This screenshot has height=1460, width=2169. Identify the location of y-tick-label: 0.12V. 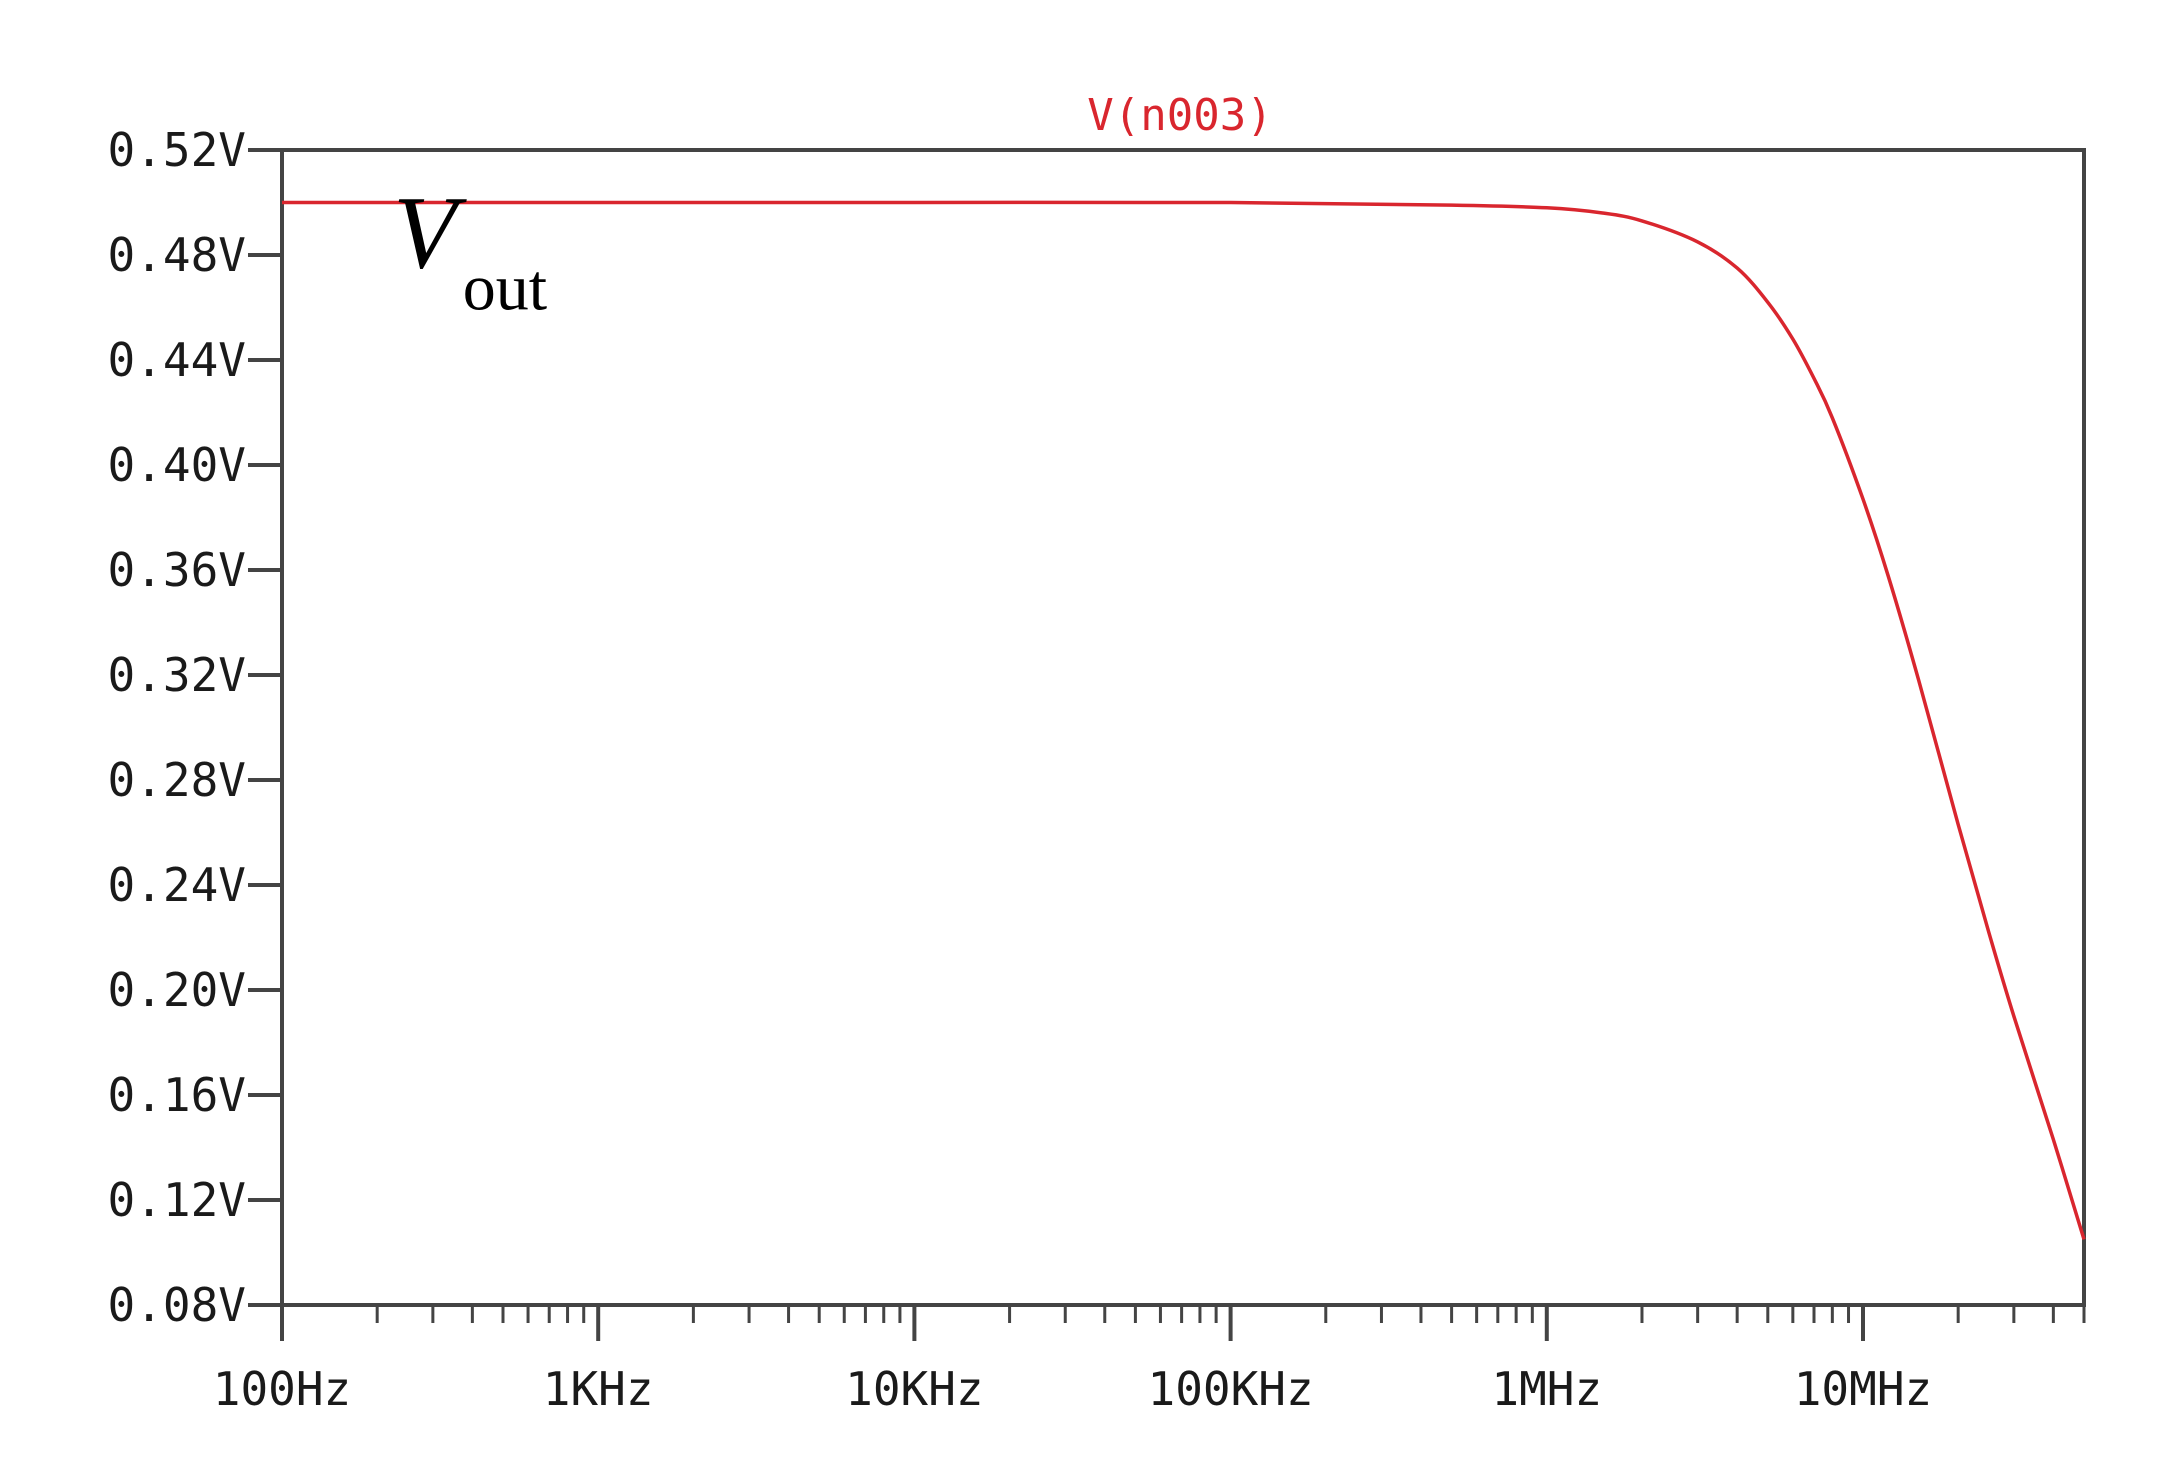
(177, 1200).